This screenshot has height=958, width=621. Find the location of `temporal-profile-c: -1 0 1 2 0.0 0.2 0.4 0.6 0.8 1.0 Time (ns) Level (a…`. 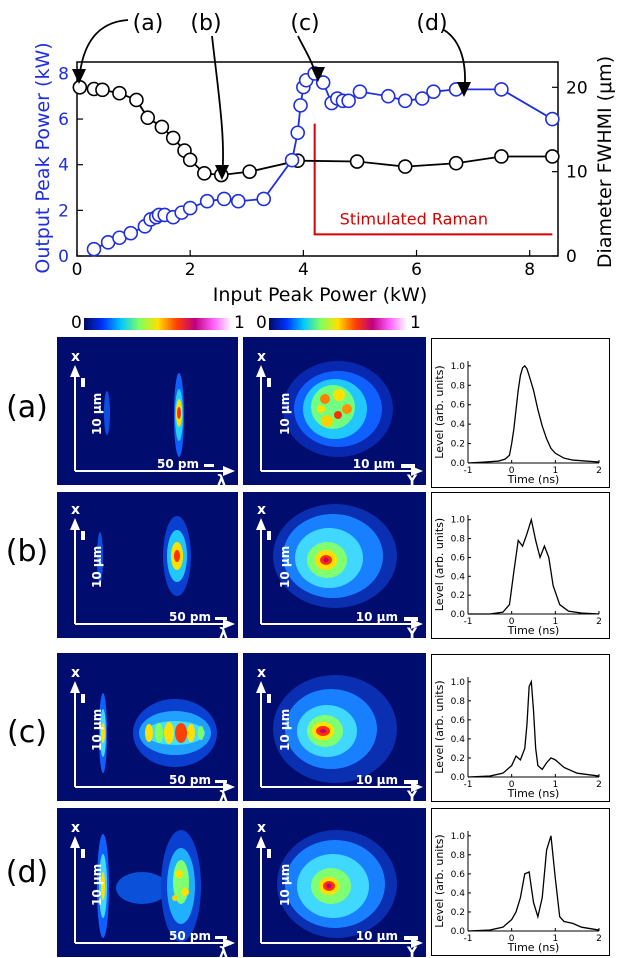

temporal-profile-c: -1 0 1 2 0.0 0.2 0.4 0.6 0.8 1.0 Time (ns) Level (a… is located at coordinates (520, 728).